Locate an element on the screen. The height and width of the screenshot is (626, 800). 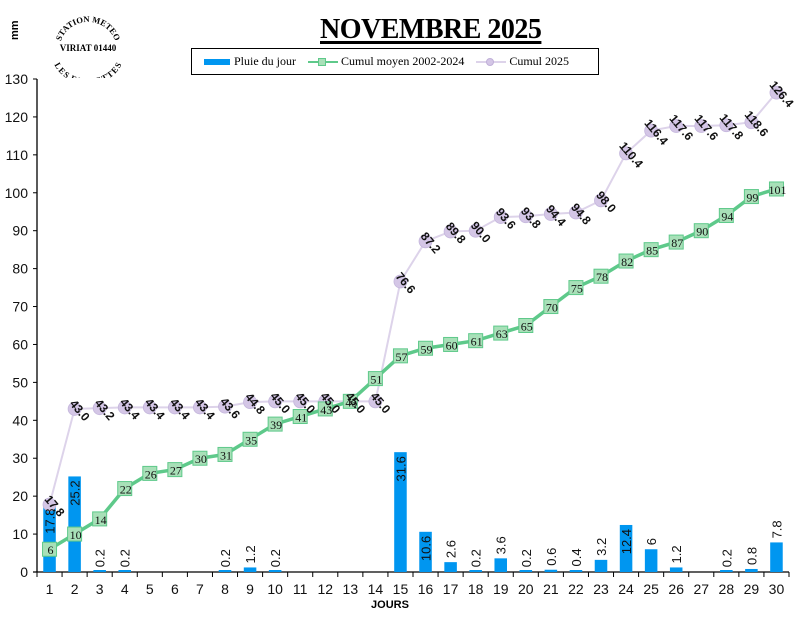
x-tick-label: 17 is located at coordinates (451, 589).